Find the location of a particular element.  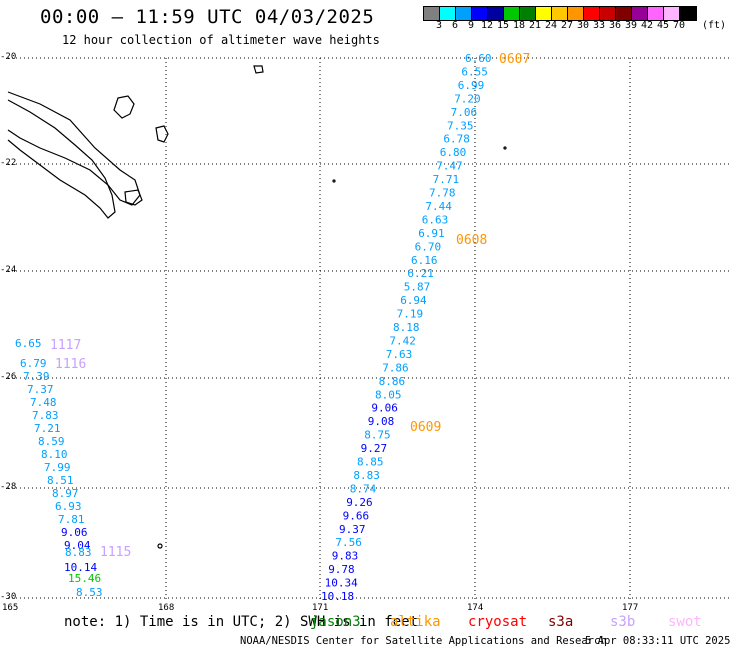

wave-height-value: 9.78 is located at coordinates (341, 569).